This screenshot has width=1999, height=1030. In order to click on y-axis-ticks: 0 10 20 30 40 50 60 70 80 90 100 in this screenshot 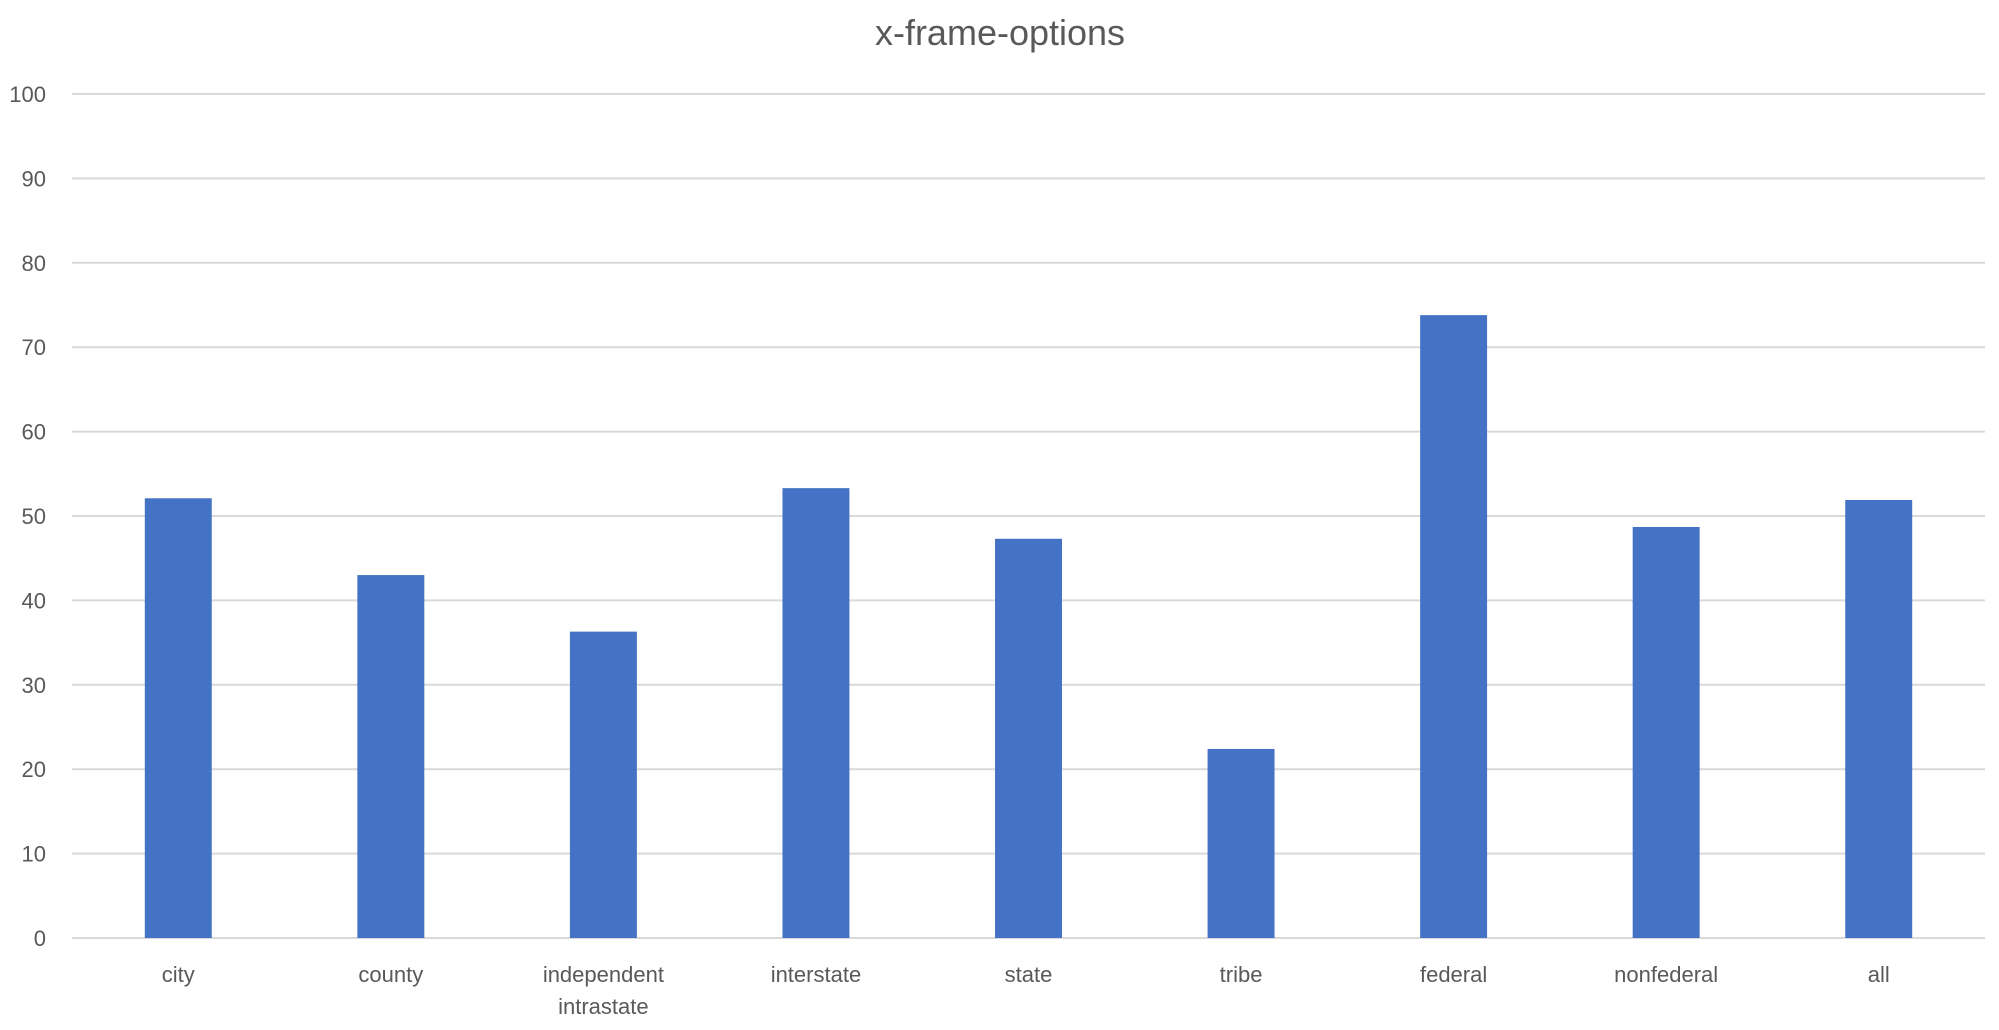, I will do `click(27, 516)`.